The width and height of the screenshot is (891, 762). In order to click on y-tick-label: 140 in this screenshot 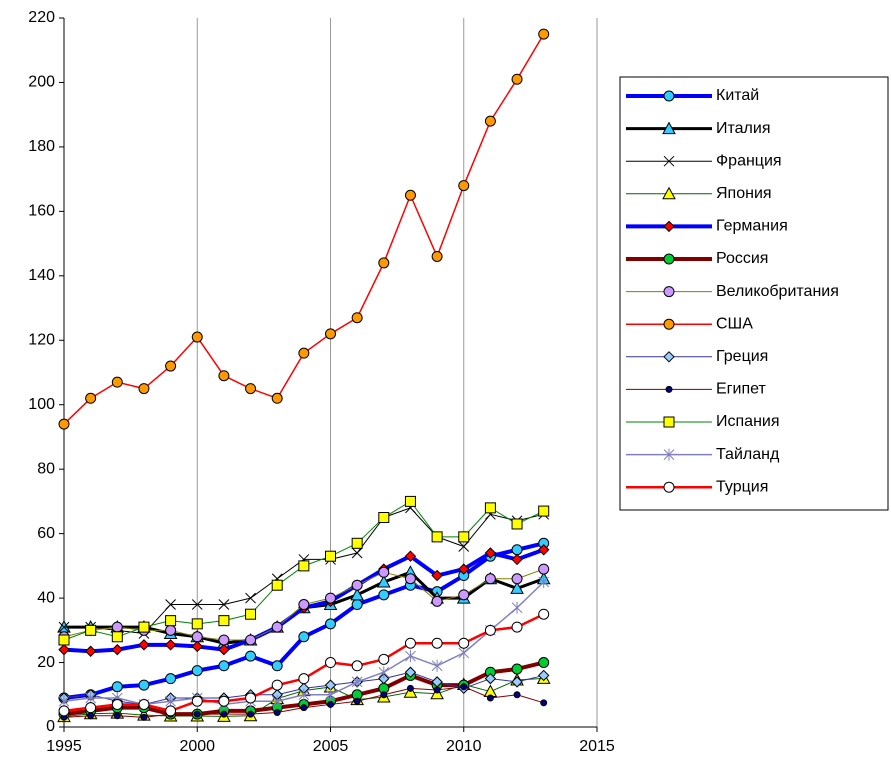, I will do `click(41, 275)`.